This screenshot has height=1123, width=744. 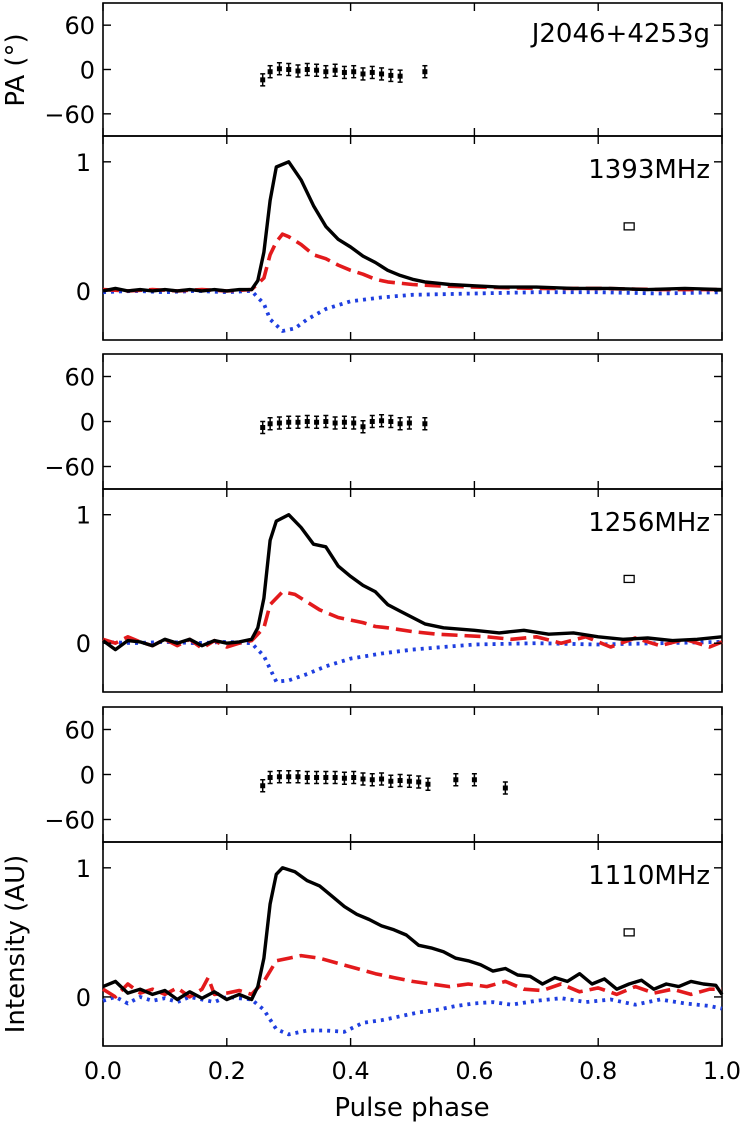 I want to click on pa-axis-title: PA (°), so click(x=16, y=69).